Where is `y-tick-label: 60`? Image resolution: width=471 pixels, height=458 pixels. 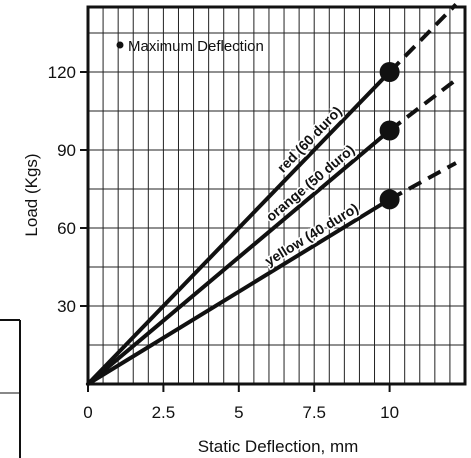
y-tick-label: 60 is located at coordinates (66, 228).